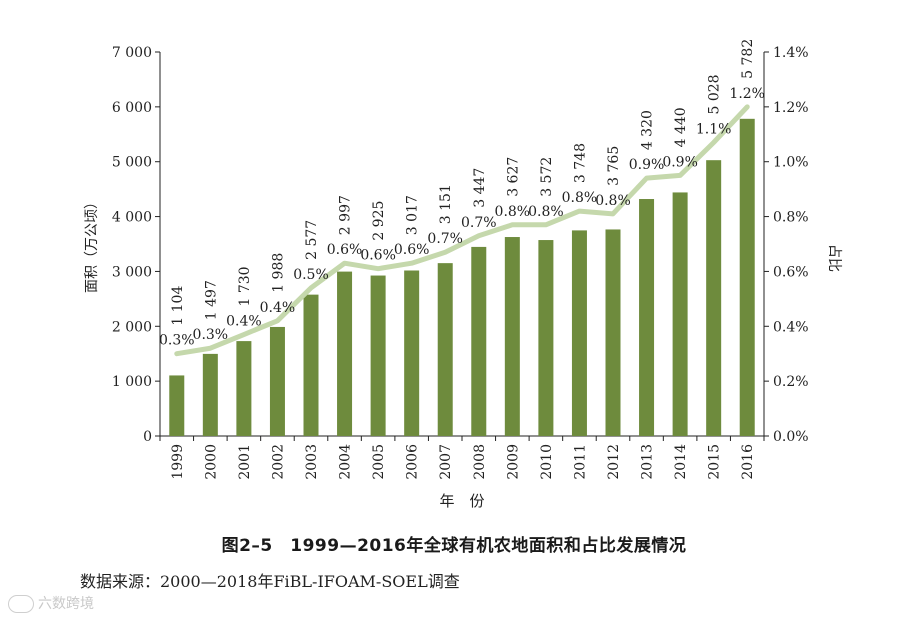  Describe the element at coordinates (480, 188) in the screenshot. I see `bar-data-label: 3 447` at that location.